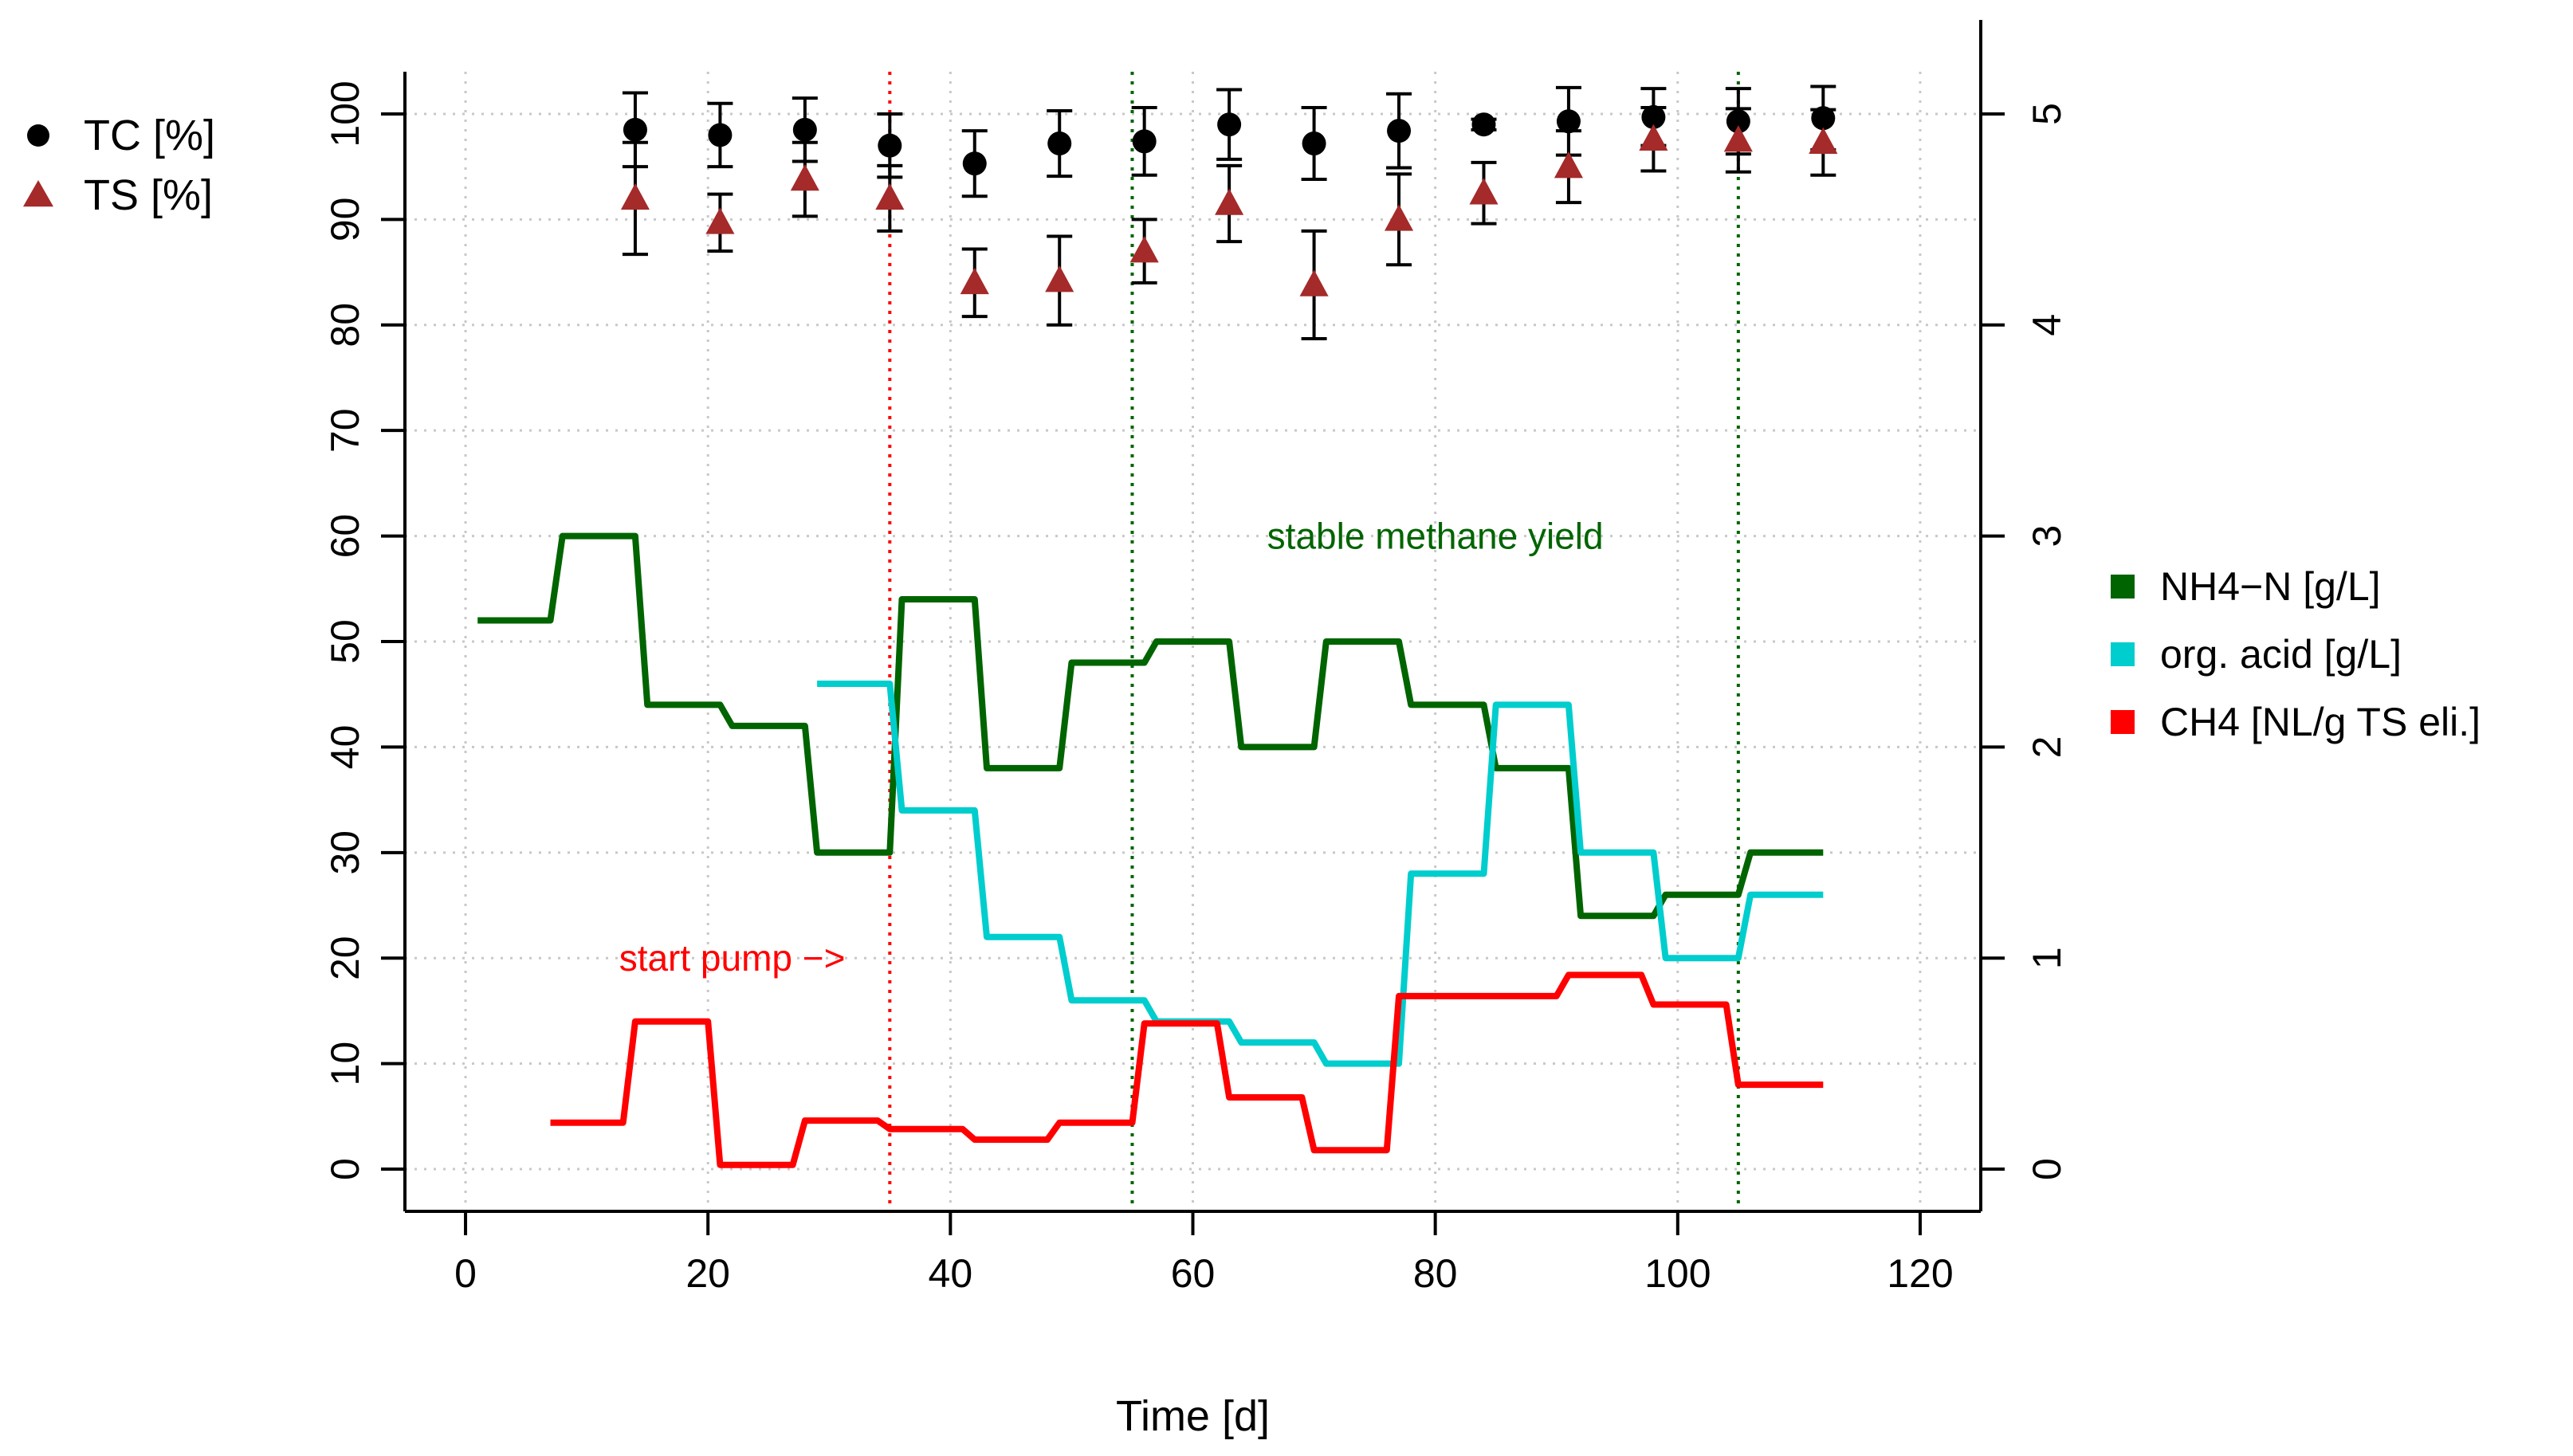 This screenshot has width=2573, height=1456. I want to click on left-tick-label: 60, so click(345, 536).